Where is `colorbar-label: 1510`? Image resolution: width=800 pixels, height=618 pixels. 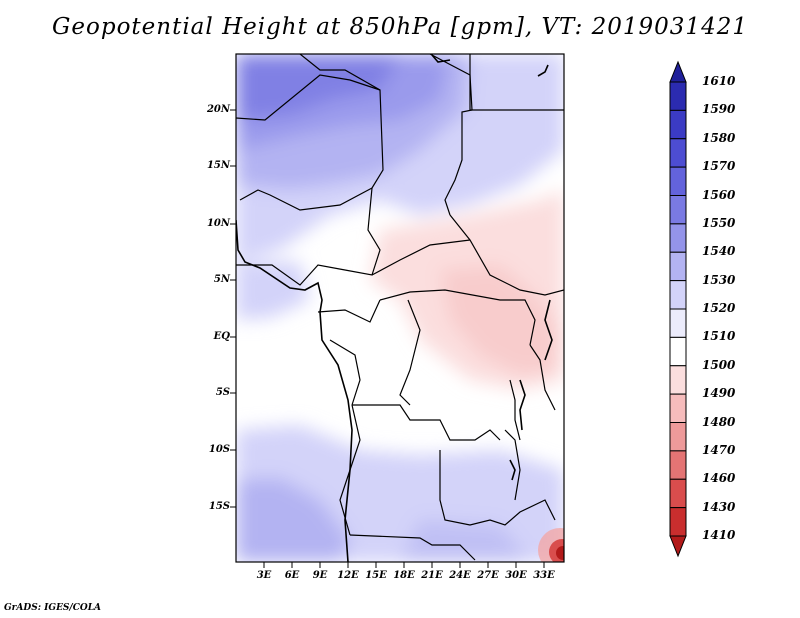 colorbar-label: 1510 is located at coordinates (719, 336).